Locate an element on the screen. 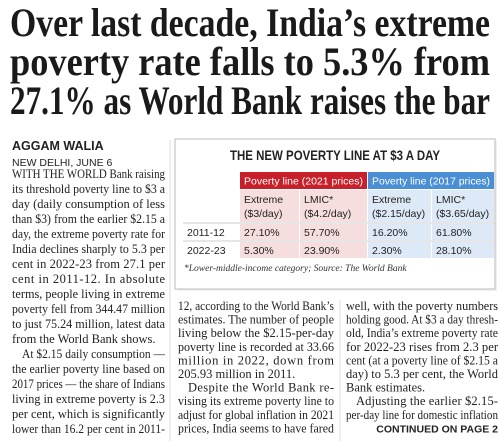 This screenshot has width=500, height=441. row-label: 2022-23 is located at coordinates (206, 251).